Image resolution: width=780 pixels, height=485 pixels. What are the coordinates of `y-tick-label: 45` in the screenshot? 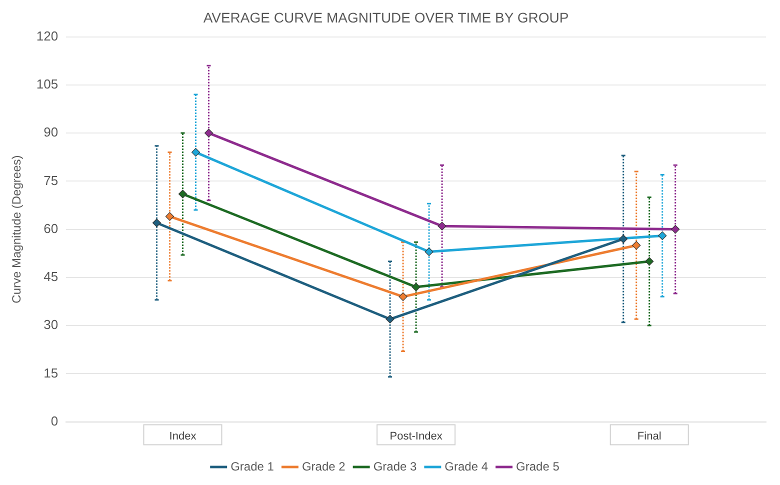 It's located at (51, 276).